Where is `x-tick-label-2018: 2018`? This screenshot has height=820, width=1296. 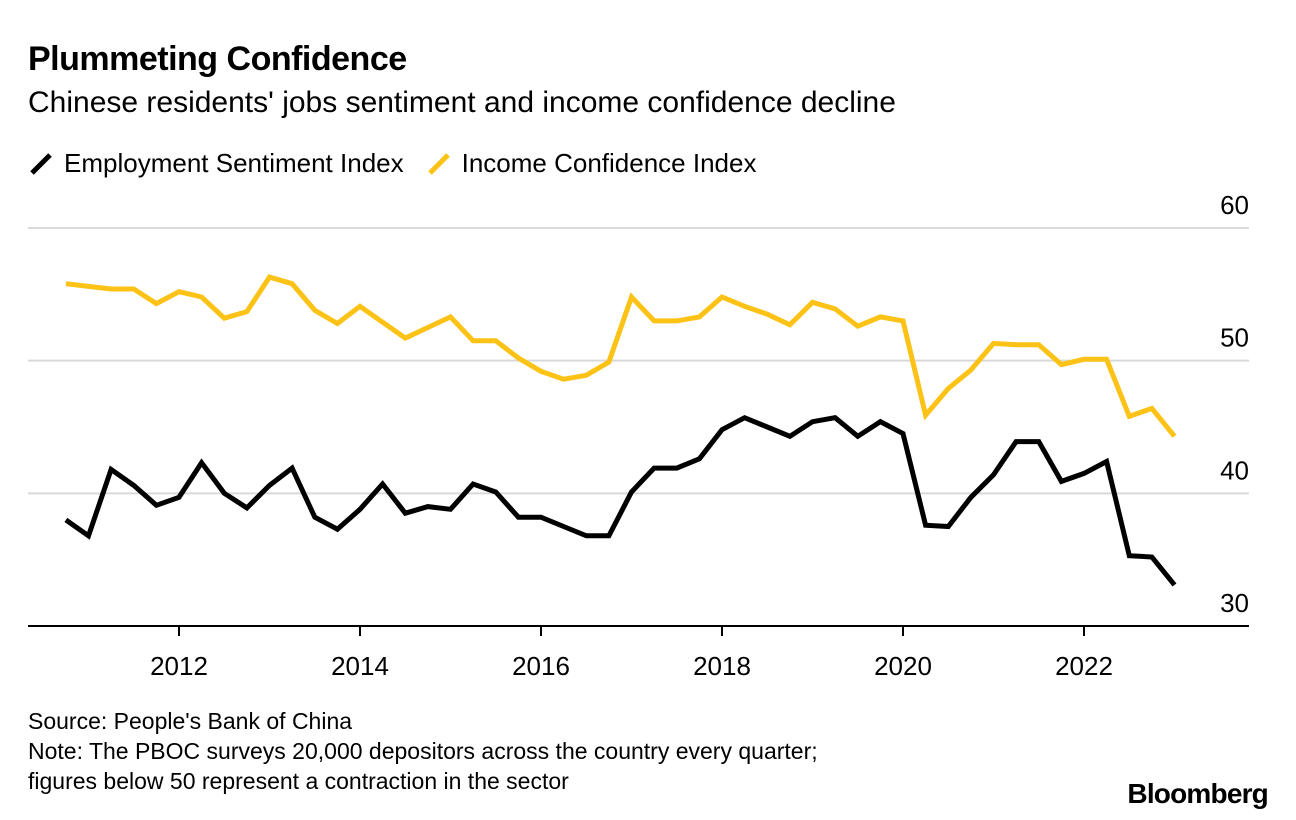 x-tick-label-2018: 2018 is located at coordinates (722, 666).